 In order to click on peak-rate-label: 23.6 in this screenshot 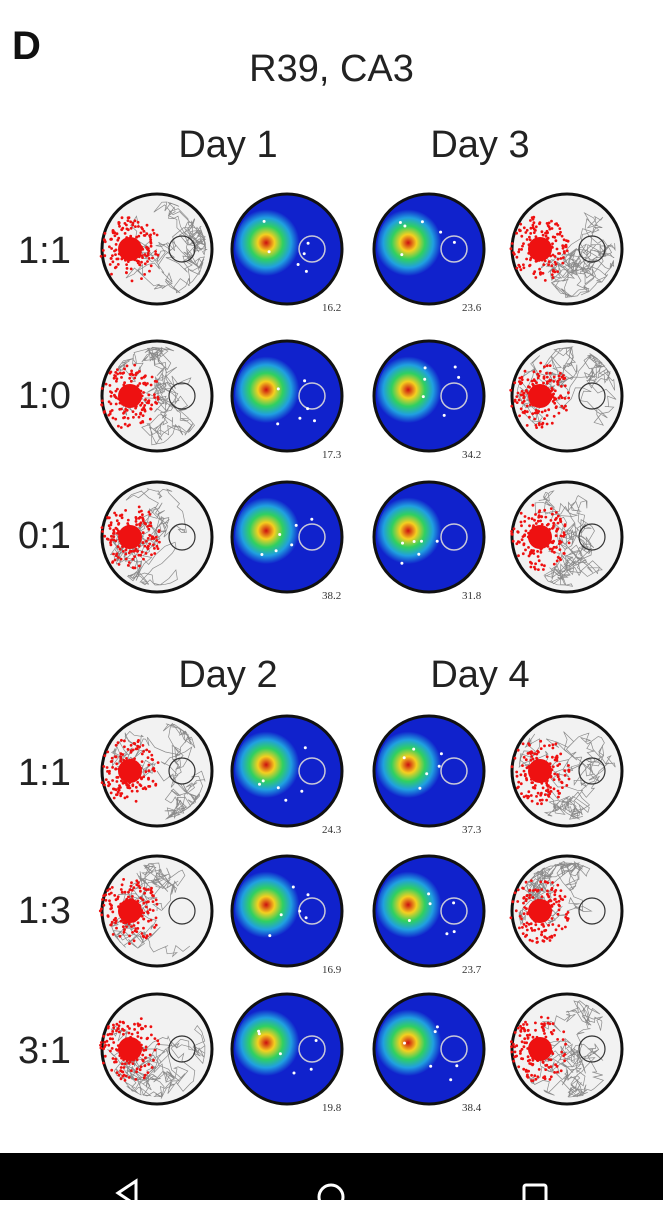, I will do `click(472, 308)`.